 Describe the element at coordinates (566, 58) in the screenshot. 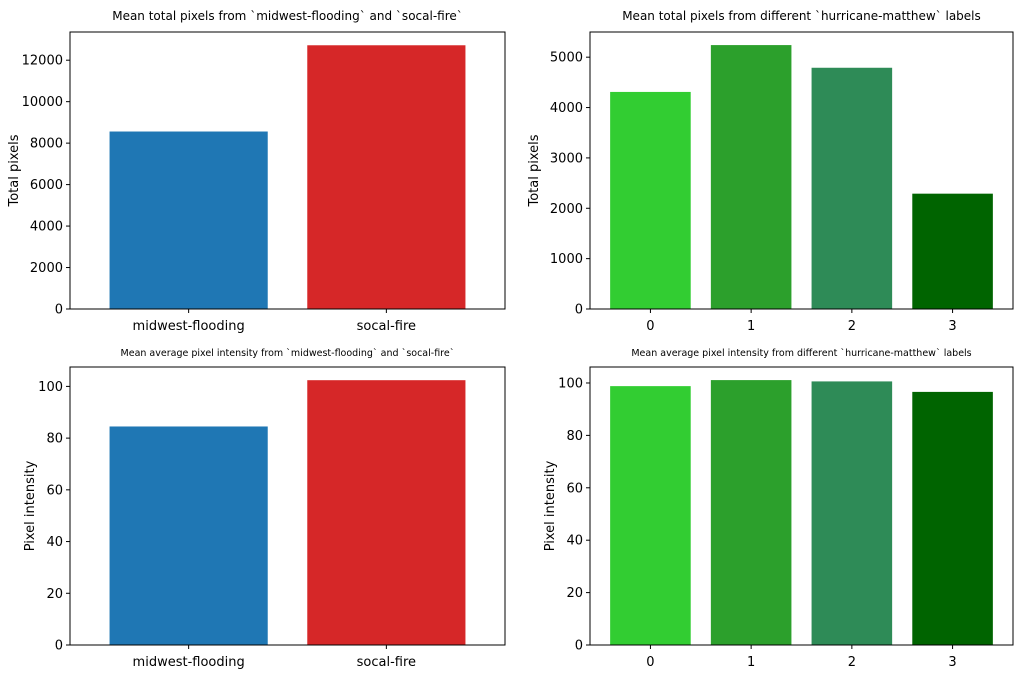

I see `y-tick-label: 5000` at that location.